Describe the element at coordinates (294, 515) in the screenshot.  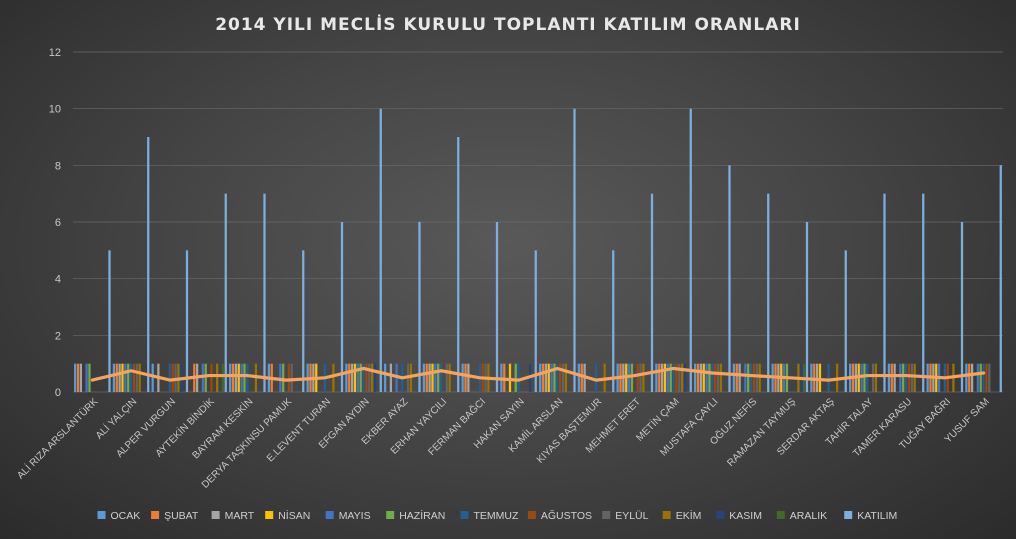
I see `legend-label: NİSAN` at that location.